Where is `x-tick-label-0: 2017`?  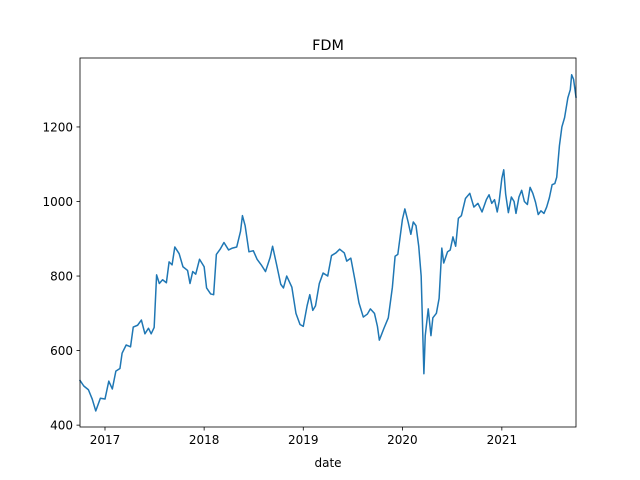
x-tick-label-0: 2017 is located at coordinates (105, 440).